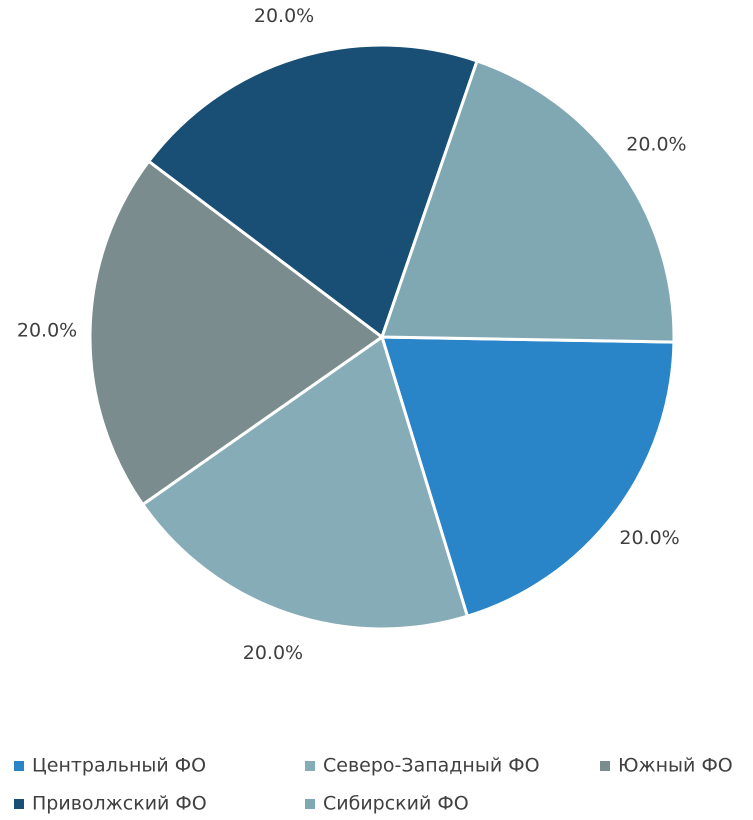 This screenshot has height=820, width=753. Describe the element at coordinates (431, 766) in the screenshot. I see `legend-label: Северо-Западный ФО` at that location.